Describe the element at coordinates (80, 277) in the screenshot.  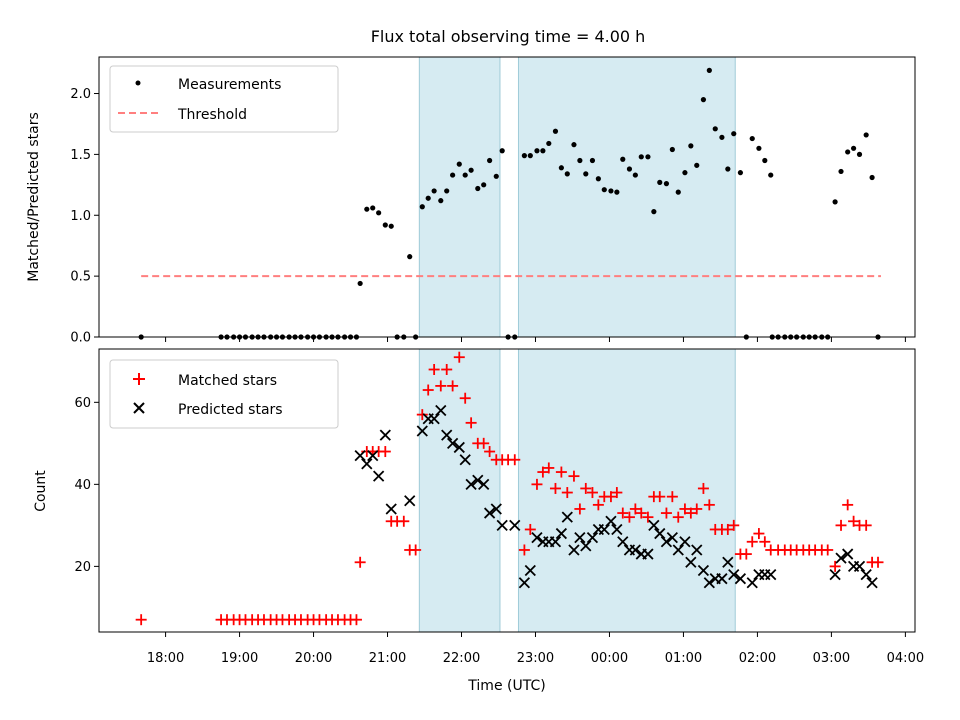
I see `y-tick-label: 0.5` at that location.